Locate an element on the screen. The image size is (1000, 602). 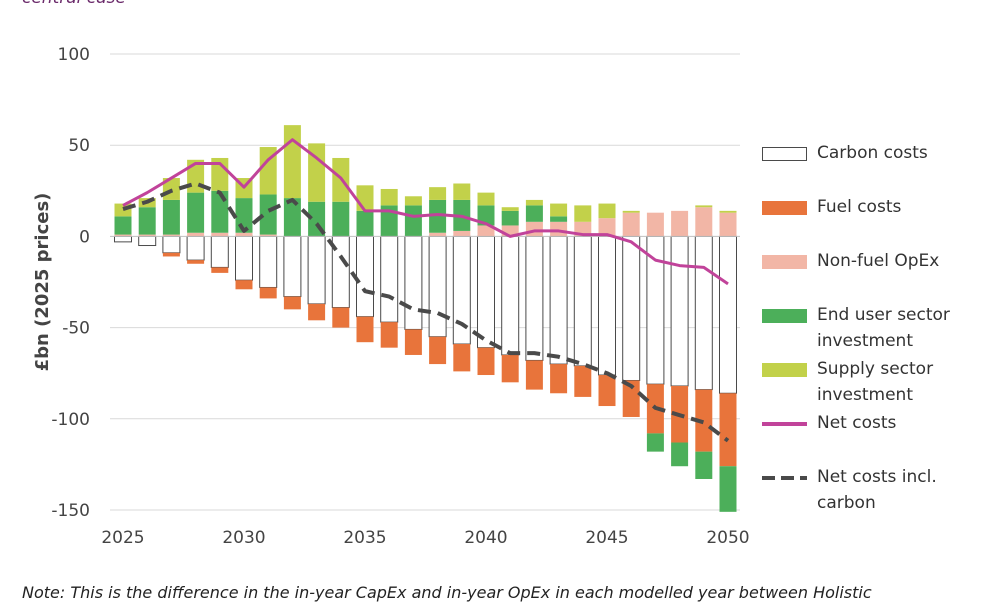
y-tick-label: 0 is located at coordinates (84, 237).